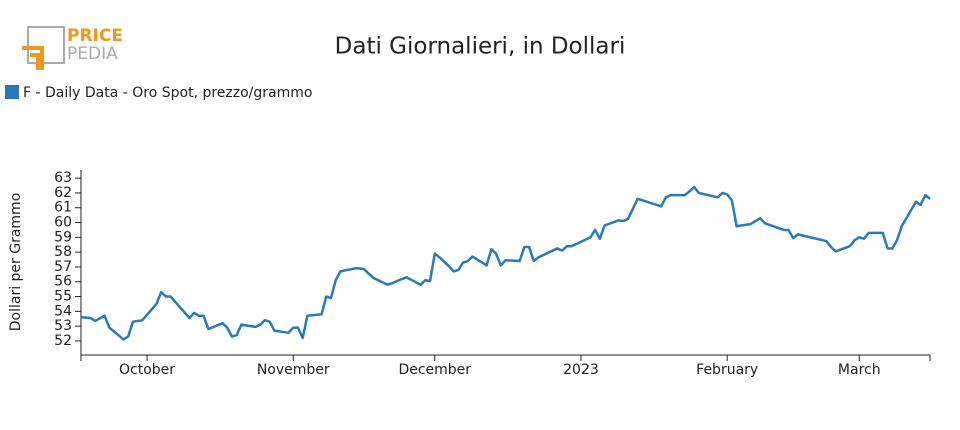 This screenshot has height=430, width=960. What do you see at coordinates (434, 370) in the screenshot?
I see `x-tick-label: December` at bounding box center [434, 370].